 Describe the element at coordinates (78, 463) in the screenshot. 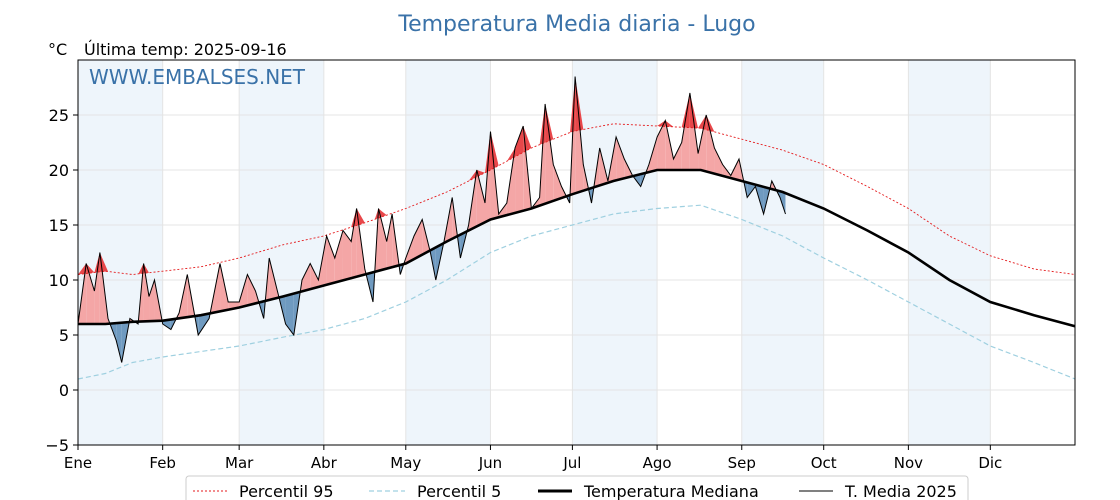

I see `x-tick-label: Ene` at that location.